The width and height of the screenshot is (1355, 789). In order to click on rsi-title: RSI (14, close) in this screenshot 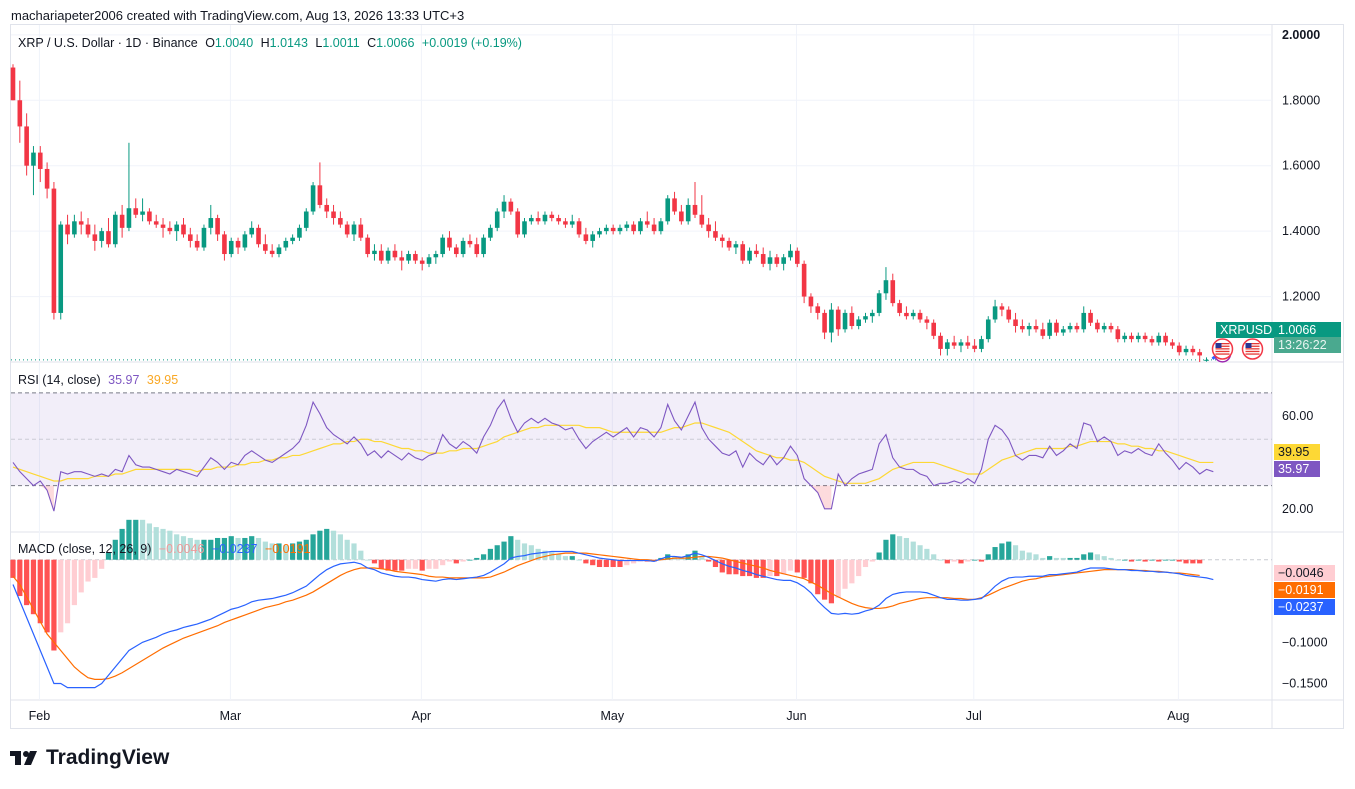, I will do `click(59, 380)`.